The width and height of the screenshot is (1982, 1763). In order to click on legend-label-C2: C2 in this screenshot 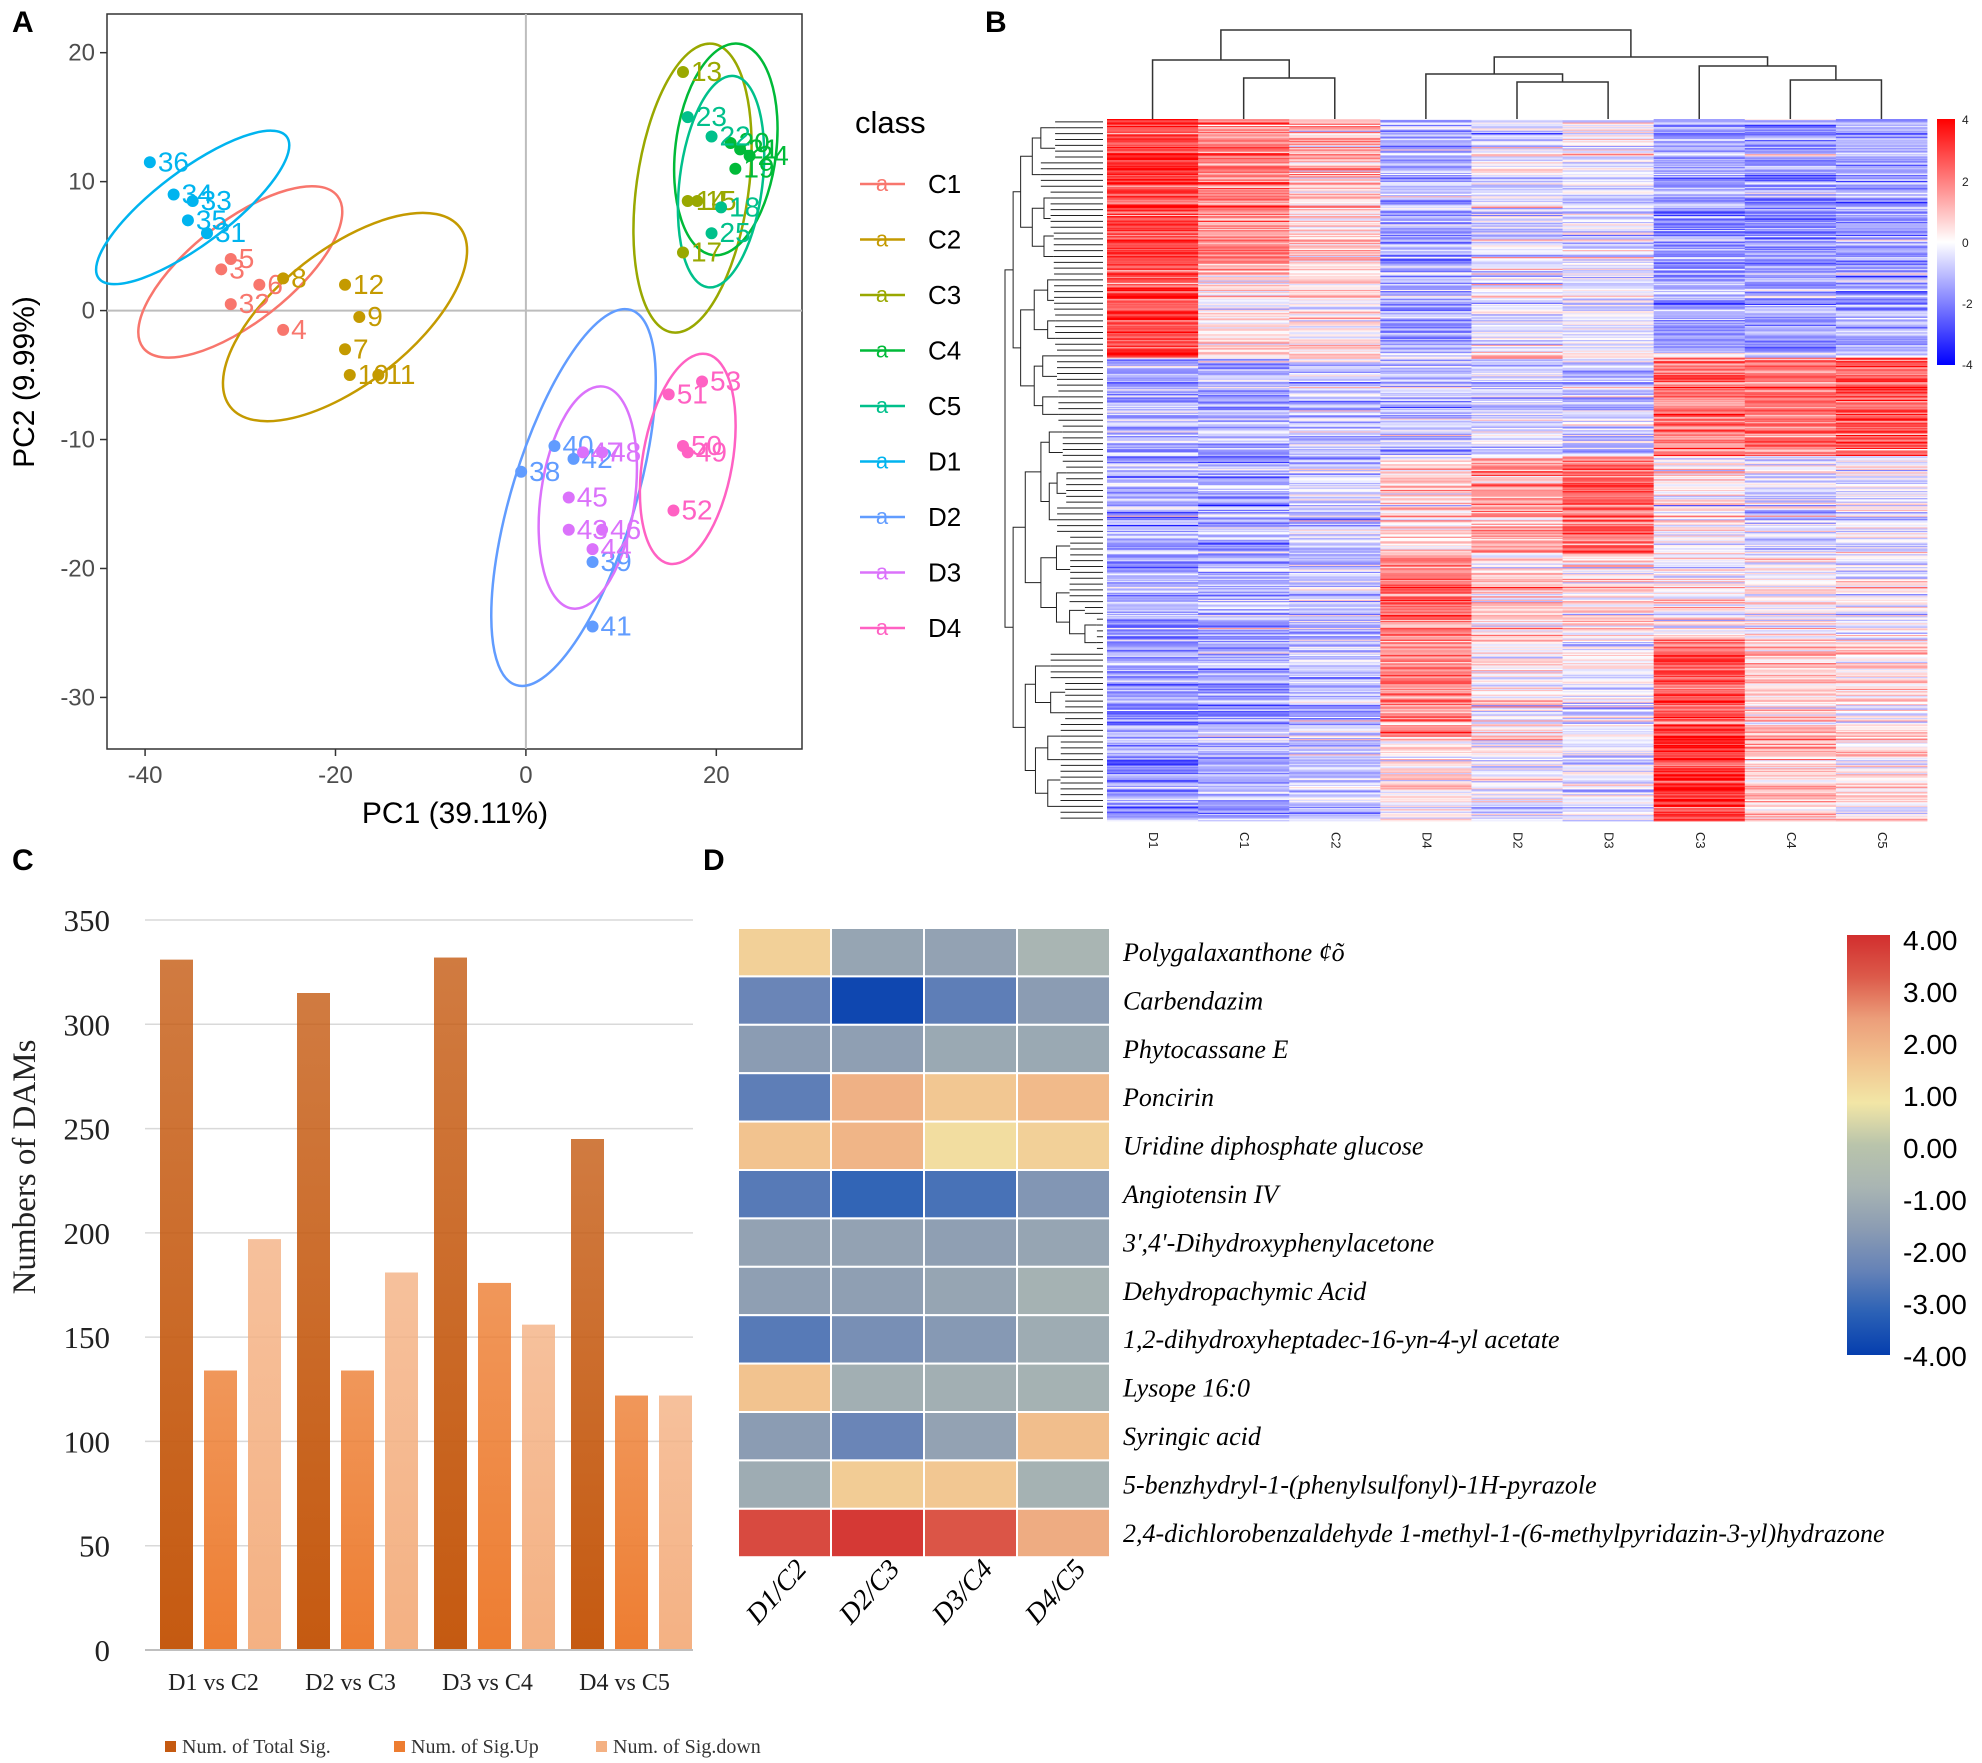, I will do `click(944, 240)`.